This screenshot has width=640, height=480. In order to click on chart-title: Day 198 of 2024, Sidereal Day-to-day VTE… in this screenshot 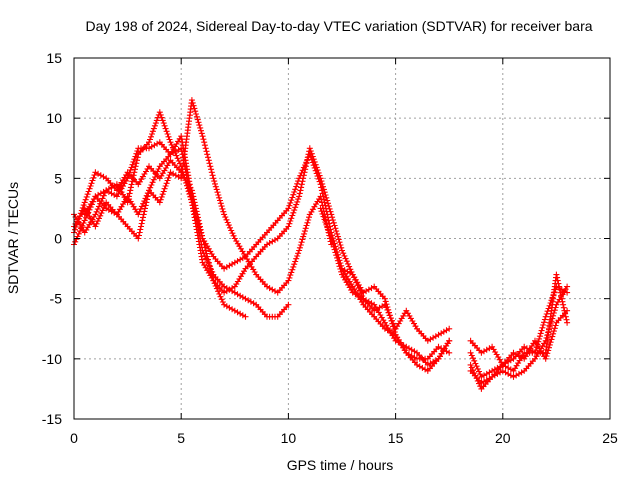, I will do `click(338, 26)`.